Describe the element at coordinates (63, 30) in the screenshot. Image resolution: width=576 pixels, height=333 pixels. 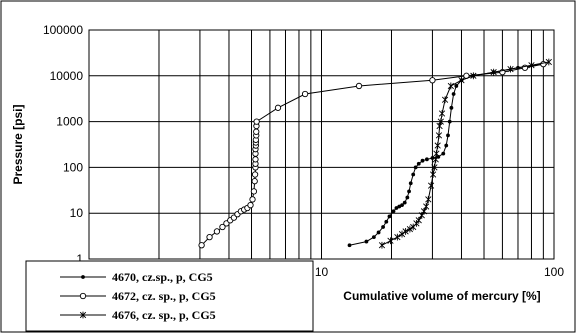
I see `y-tick-label: 100000` at that location.